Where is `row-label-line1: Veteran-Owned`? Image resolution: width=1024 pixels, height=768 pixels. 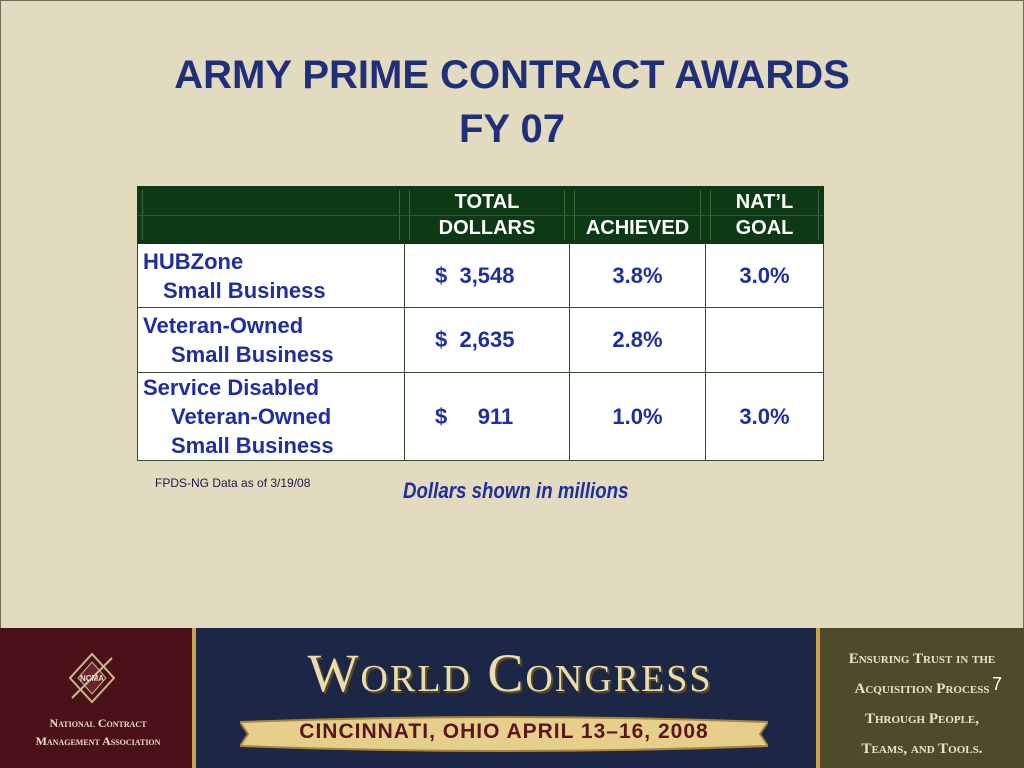
row-label-line1: Veteran-Owned is located at coordinates (223, 325).